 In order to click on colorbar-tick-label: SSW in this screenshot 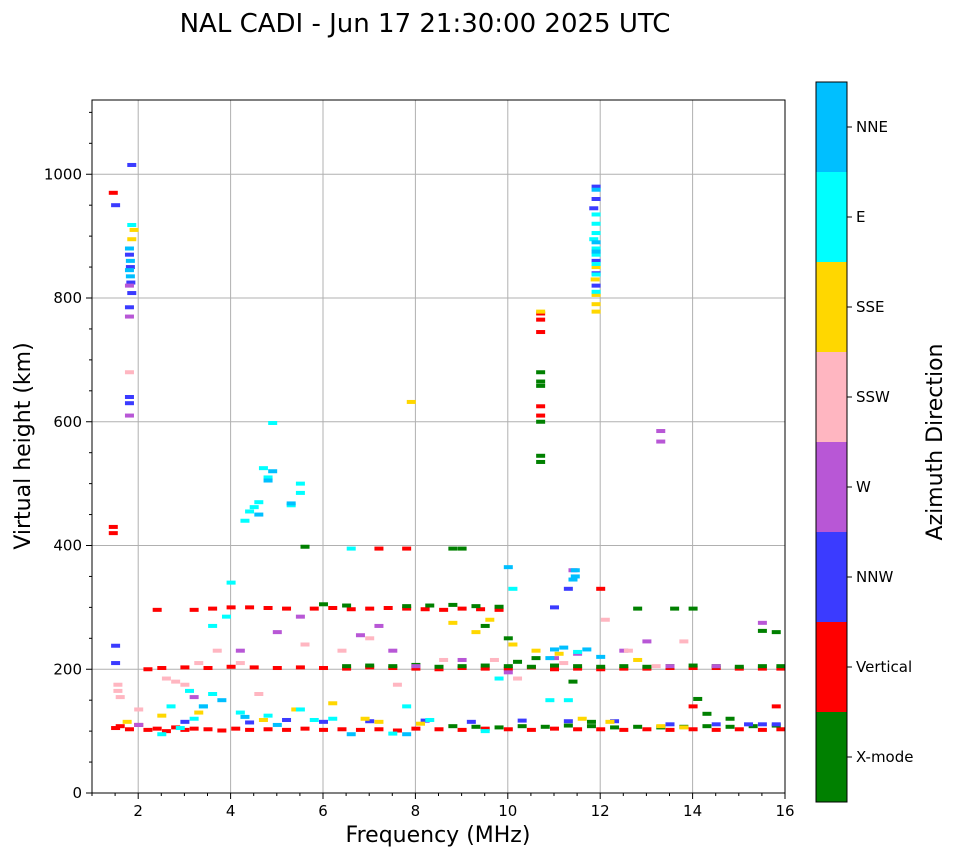, I will do `click(873, 397)`.